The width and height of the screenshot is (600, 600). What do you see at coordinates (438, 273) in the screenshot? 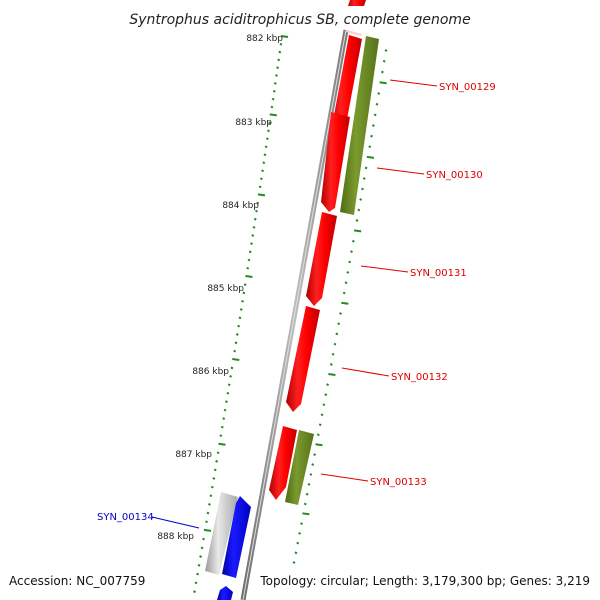
I see `gene-label-syn-00131: SYN_00131` at bounding box center [438, 273].